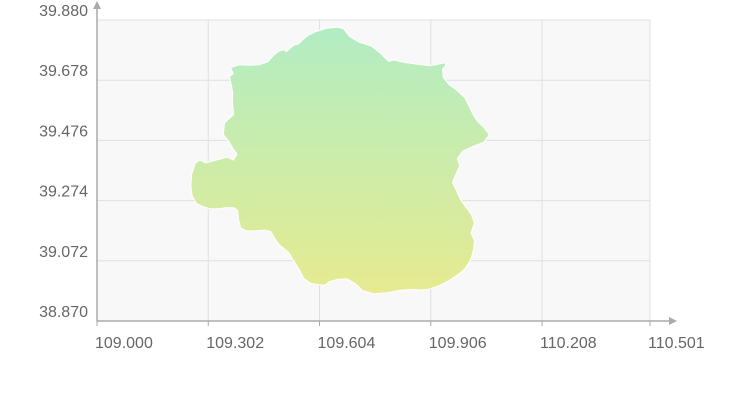  What do you see at coordinates (673, 321) in the screenshot?
I see `x-axis-arrow` at bounding box center [673, 321].